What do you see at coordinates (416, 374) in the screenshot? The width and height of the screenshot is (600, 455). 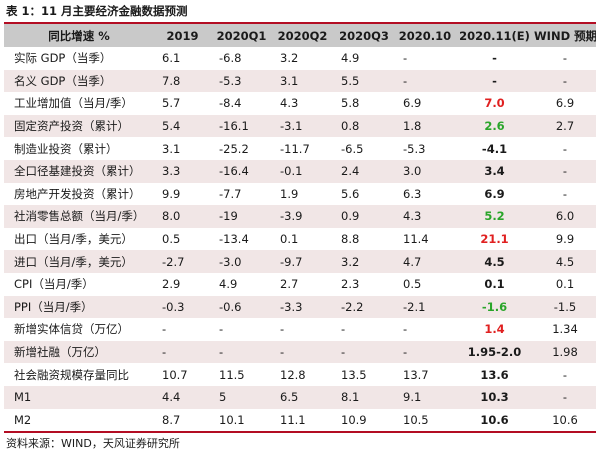 I see `value-cell: 13.7` at bounding box center [416, 374].